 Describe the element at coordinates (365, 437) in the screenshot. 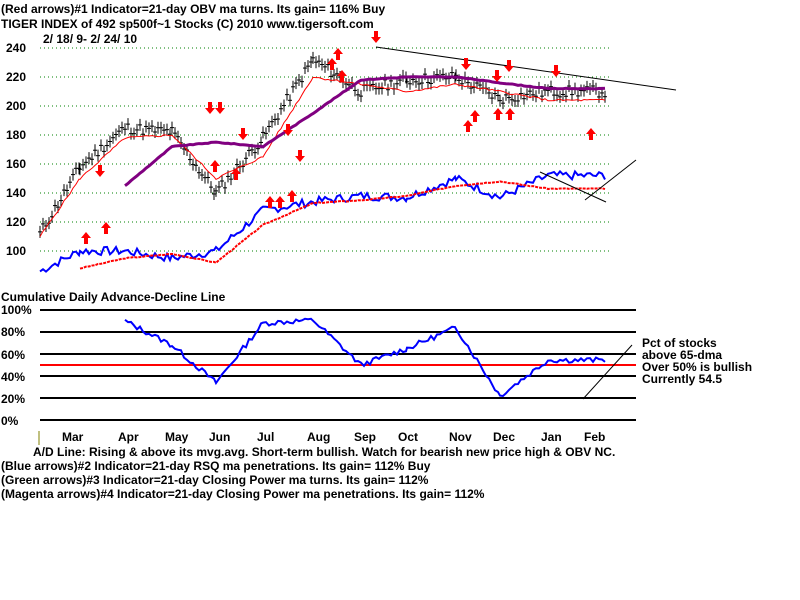

I see `month-sep: Sep` at that location.